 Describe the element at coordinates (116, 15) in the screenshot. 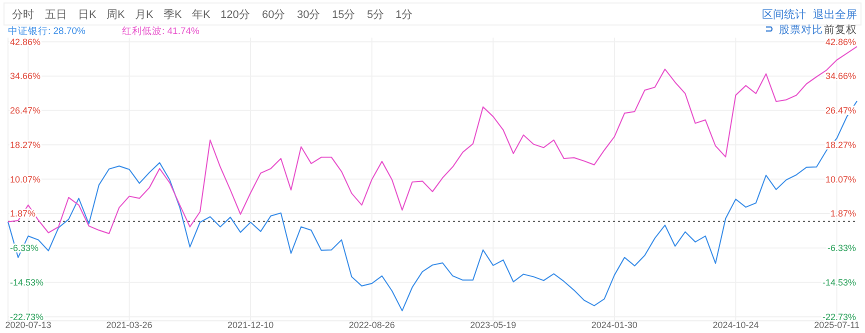

I see `text: 周K` at that location.